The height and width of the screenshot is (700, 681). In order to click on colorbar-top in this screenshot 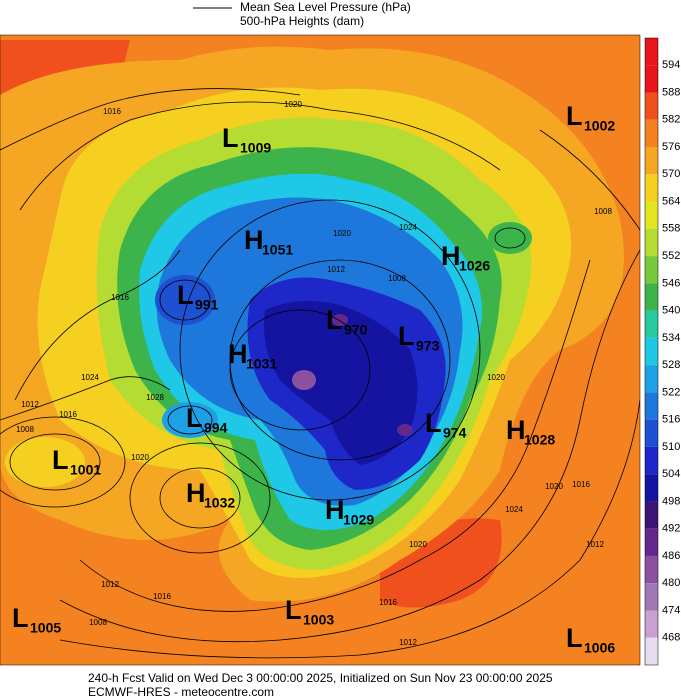, I will do `click(651, 52)`.